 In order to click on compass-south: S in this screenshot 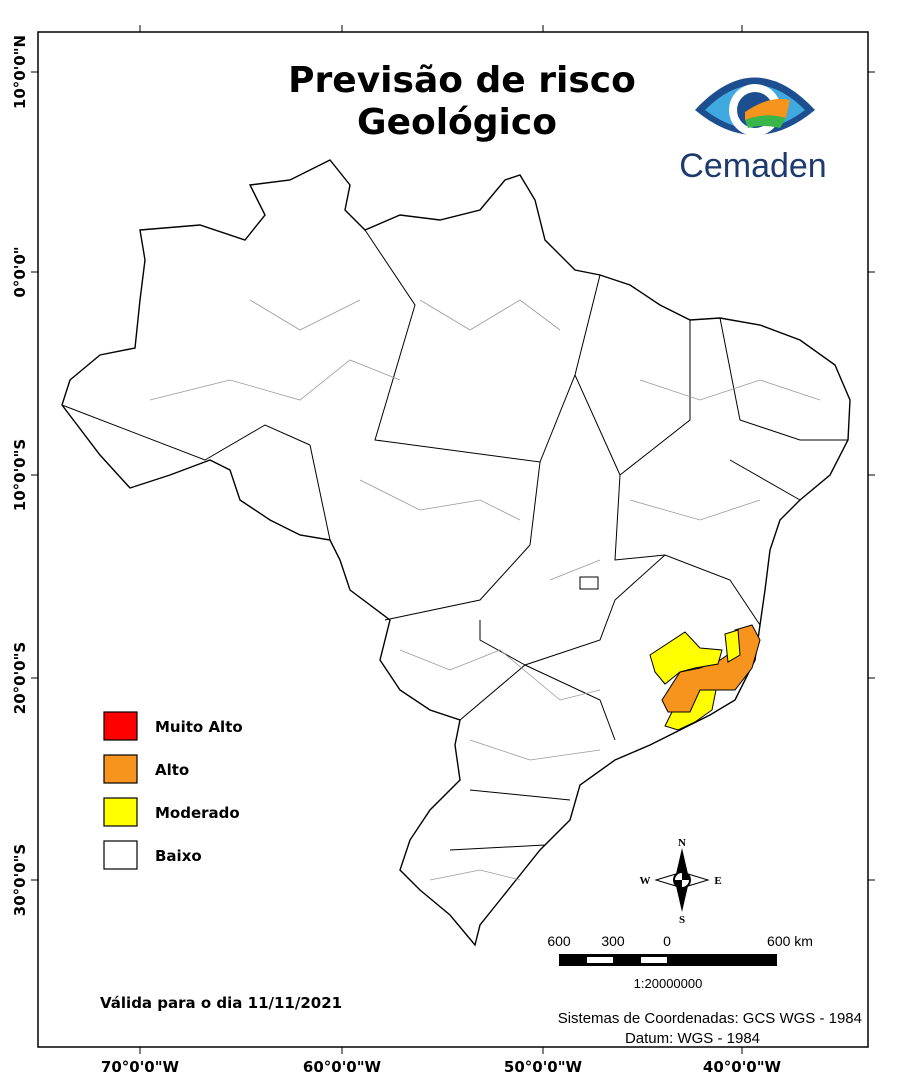, I will do `click(682, 920)`.